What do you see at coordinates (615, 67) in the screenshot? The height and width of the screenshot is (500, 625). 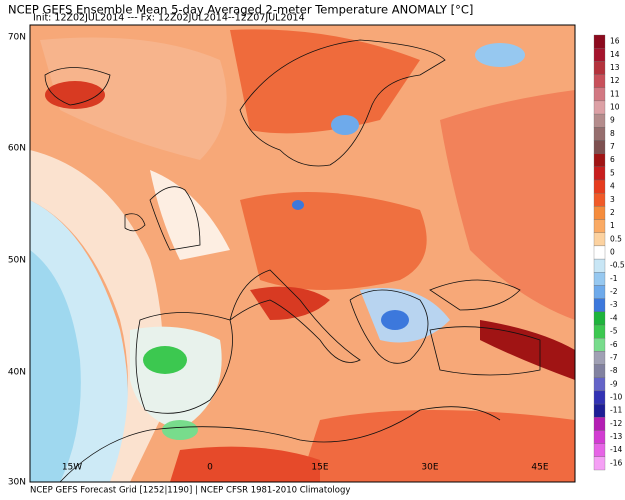 I see `colorbar-label: 13` at bounding box center [615, 67].